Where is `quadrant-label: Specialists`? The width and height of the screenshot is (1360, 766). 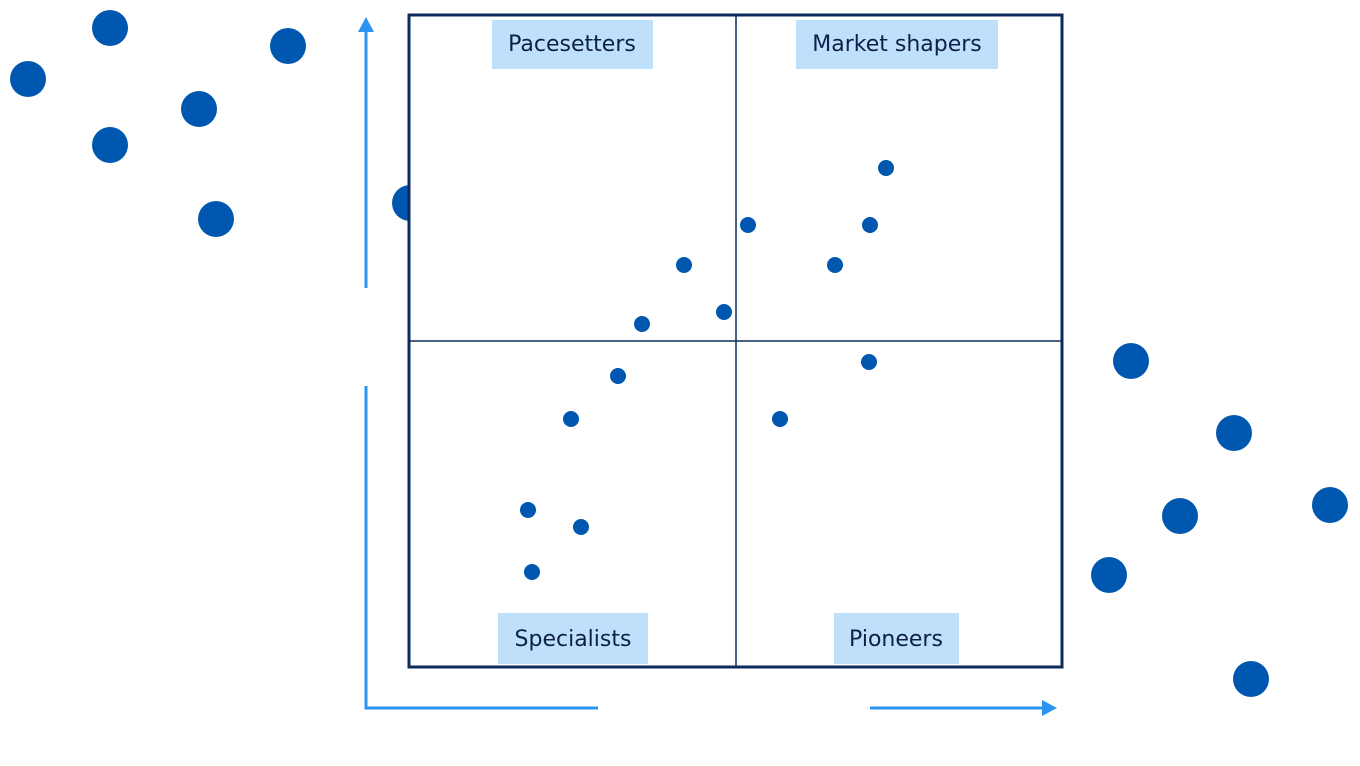
quadrant-label: Specialists is located at coordinates (573, 639).